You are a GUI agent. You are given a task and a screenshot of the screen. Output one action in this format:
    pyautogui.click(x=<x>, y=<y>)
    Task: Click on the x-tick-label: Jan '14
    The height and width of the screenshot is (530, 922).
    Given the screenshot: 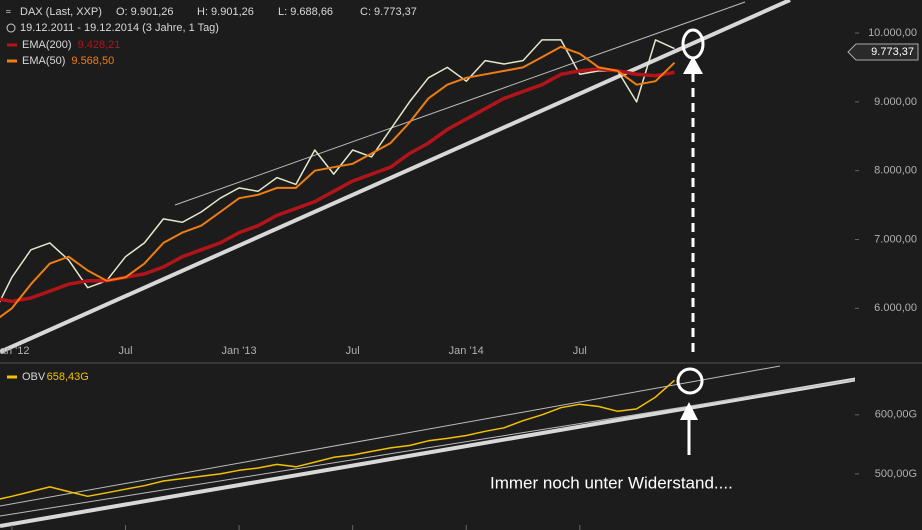 What is the action you would take?
    pyautogui.click(x=466, y=351)
    